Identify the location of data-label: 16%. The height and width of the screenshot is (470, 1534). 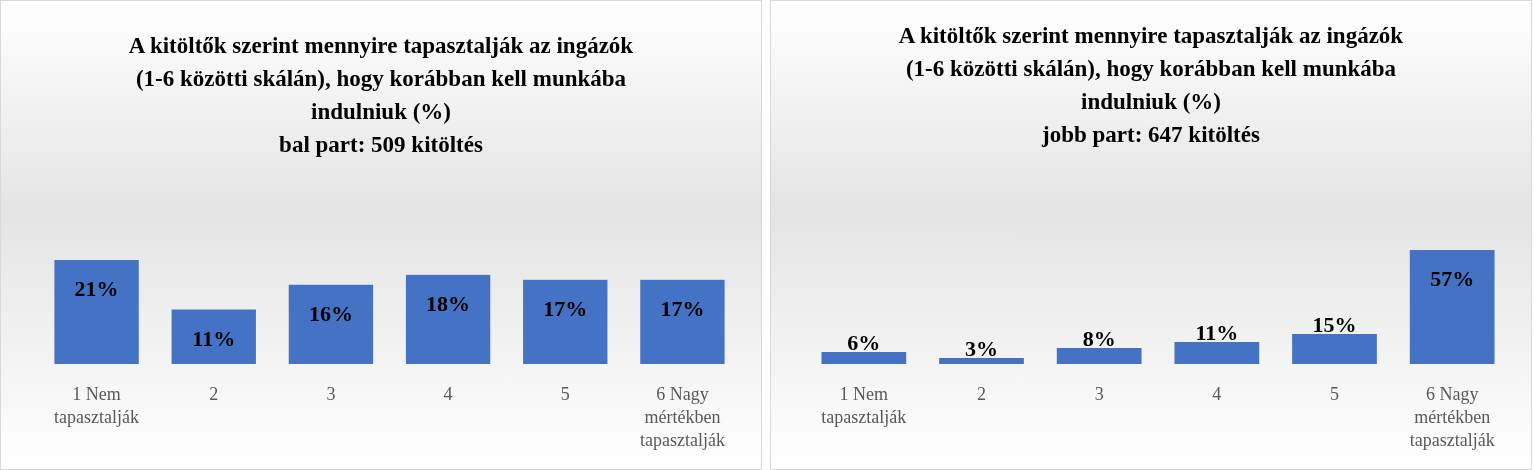
(330, 313).